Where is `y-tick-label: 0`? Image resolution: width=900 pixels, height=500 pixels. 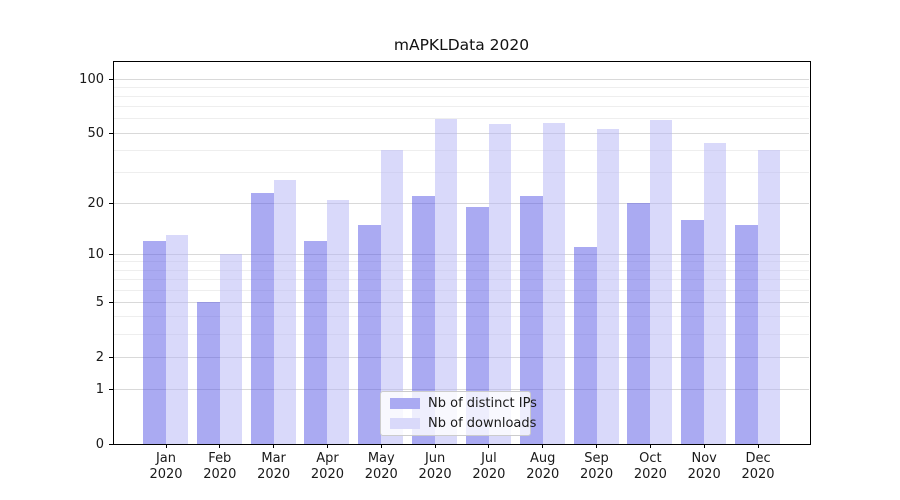
y-tick-label: 0 is located at coordinates (99, 444).